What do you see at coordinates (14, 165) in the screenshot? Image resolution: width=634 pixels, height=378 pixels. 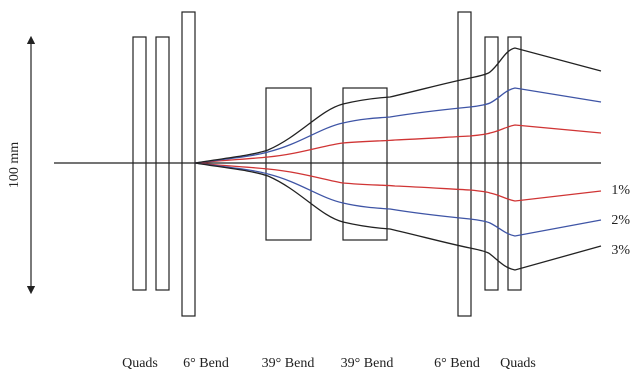 I see `scale-label: 100 mm` at bounding box center [14, 165].